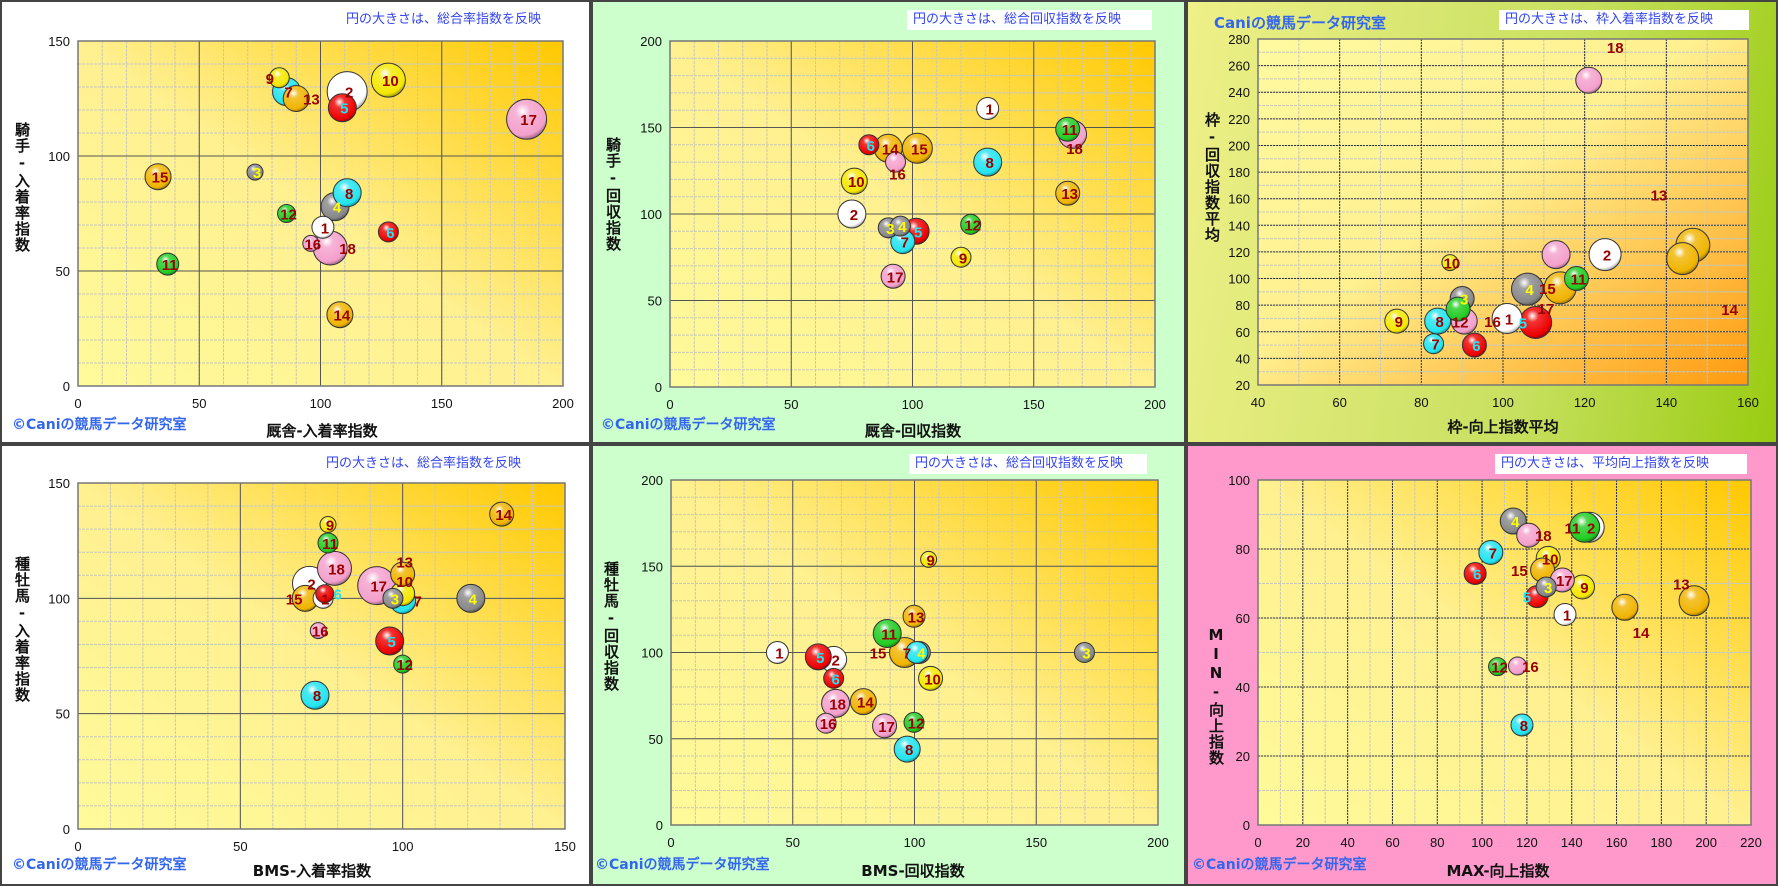 The height and width of the screenshot is (886, 1778). What do you see at coordinates (1216, 696) in the screenshot?
I see `y-axis-title: MIN-向上指数` at bounding box center [1216, 696].